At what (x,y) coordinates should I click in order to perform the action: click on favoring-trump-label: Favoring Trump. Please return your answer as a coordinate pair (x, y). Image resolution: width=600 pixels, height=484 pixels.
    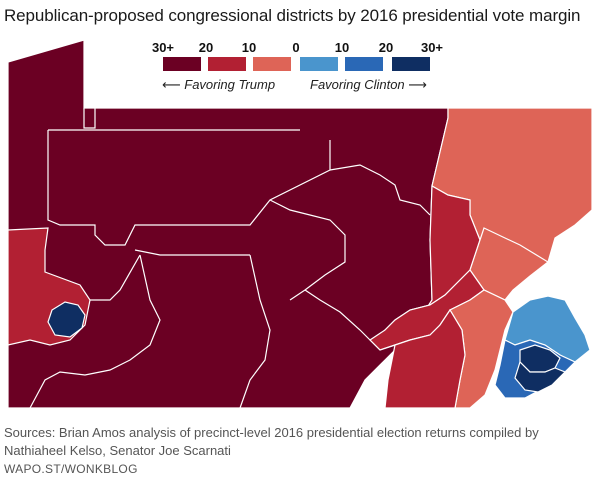
    Looking at the image, I should click on (230, 84).